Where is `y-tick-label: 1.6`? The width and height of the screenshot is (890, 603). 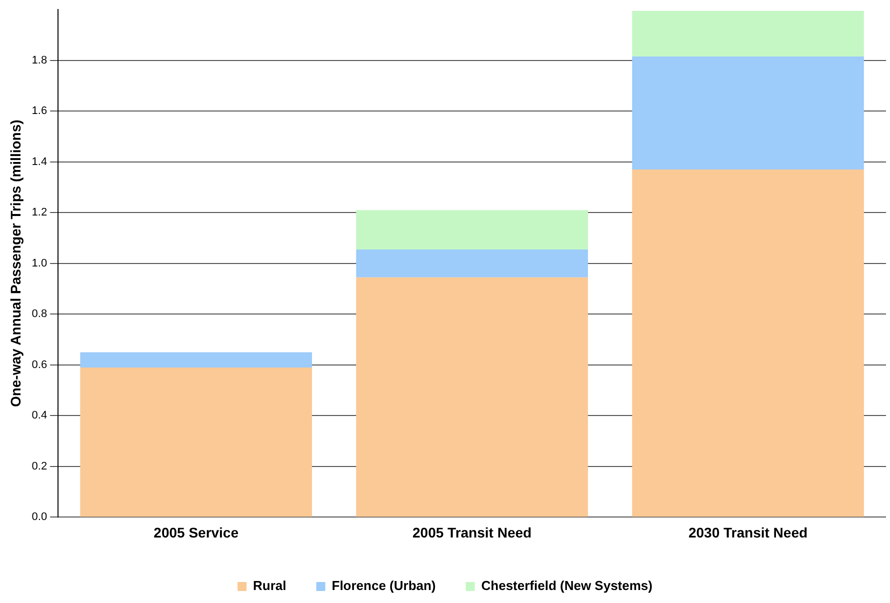
y-tick-label: 1.6 is located at coordinates (40, 111).